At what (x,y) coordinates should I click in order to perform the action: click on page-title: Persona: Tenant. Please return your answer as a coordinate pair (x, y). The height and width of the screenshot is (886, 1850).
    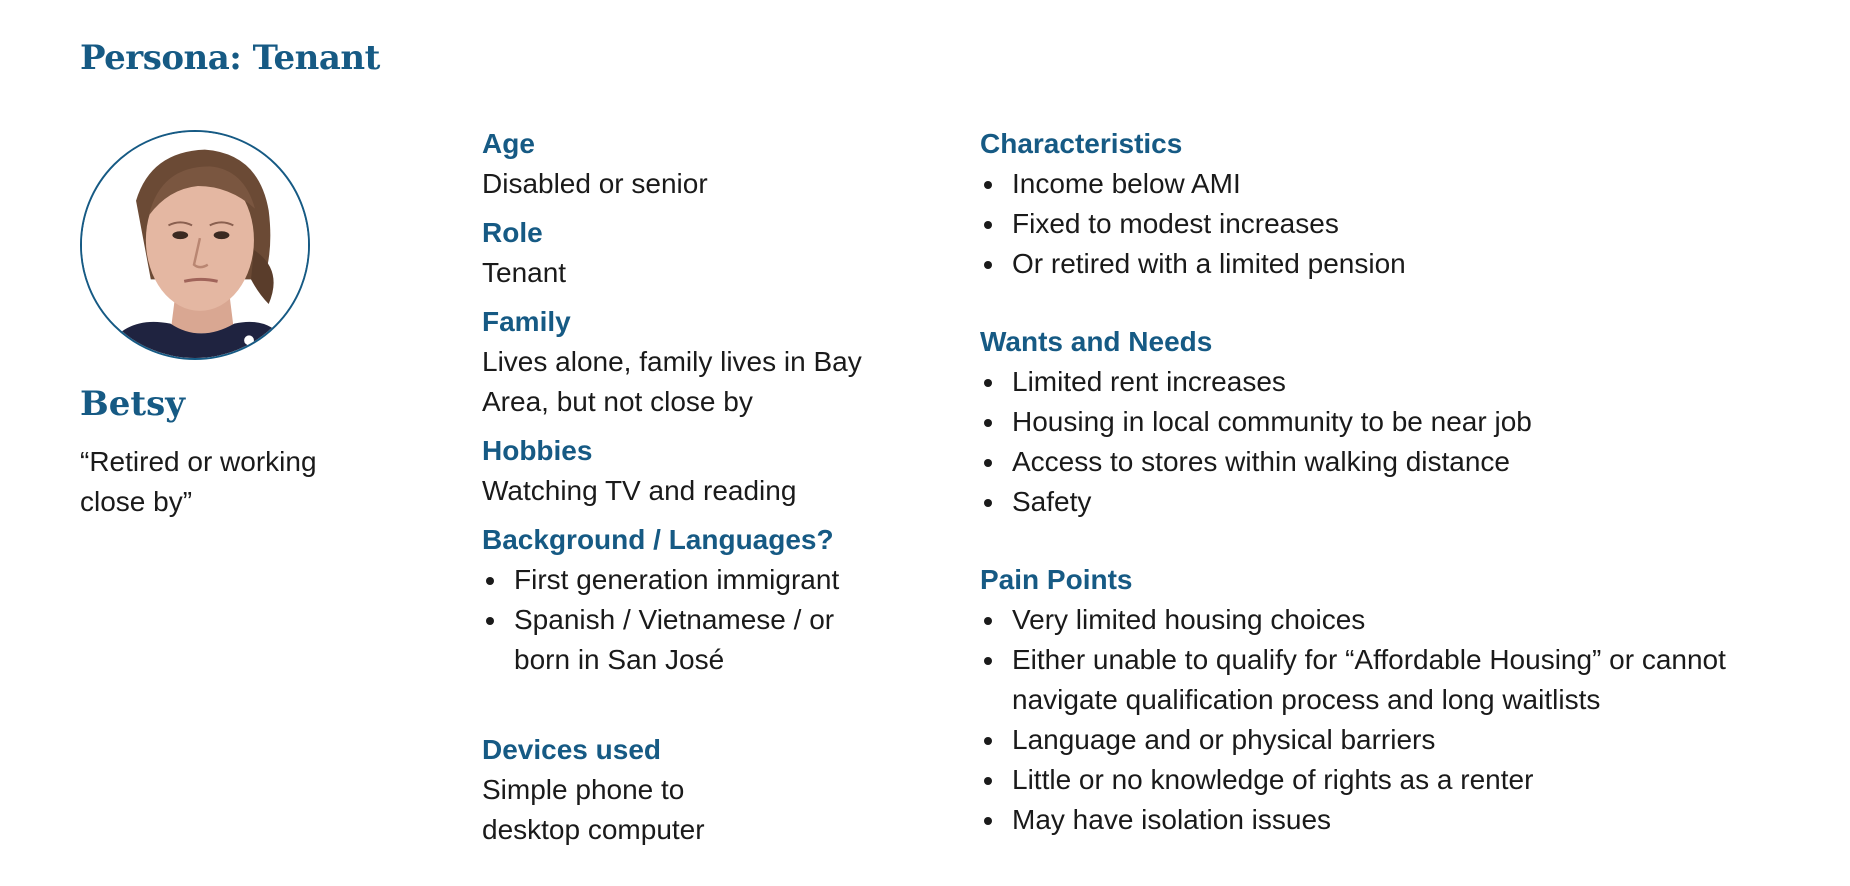
    Looking at the image, I should click on (230, 58).